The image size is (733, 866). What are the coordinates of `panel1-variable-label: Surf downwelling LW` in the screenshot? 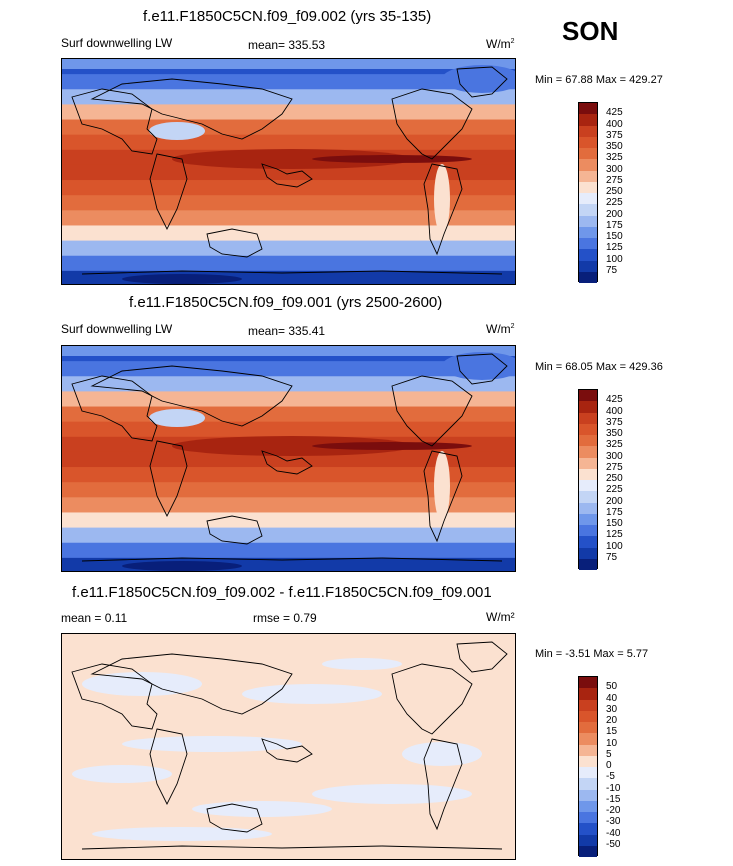 It's located at (117, 43).